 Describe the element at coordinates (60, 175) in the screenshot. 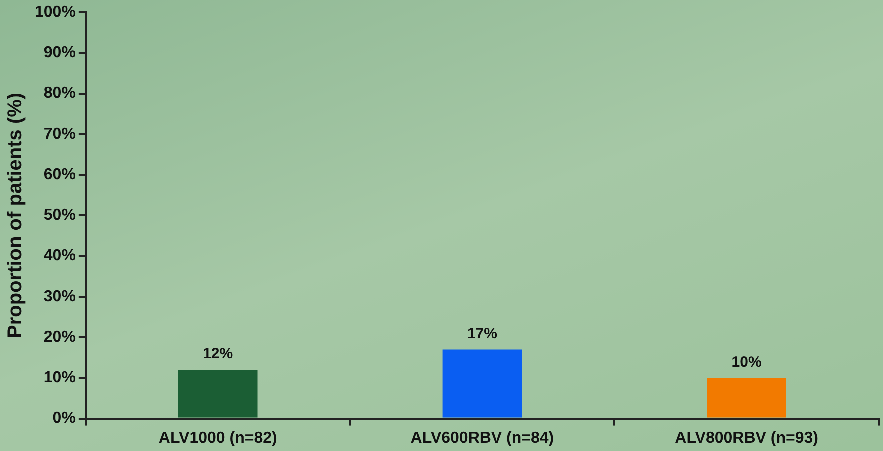

I see `y-tick-label: 60%` at that location.